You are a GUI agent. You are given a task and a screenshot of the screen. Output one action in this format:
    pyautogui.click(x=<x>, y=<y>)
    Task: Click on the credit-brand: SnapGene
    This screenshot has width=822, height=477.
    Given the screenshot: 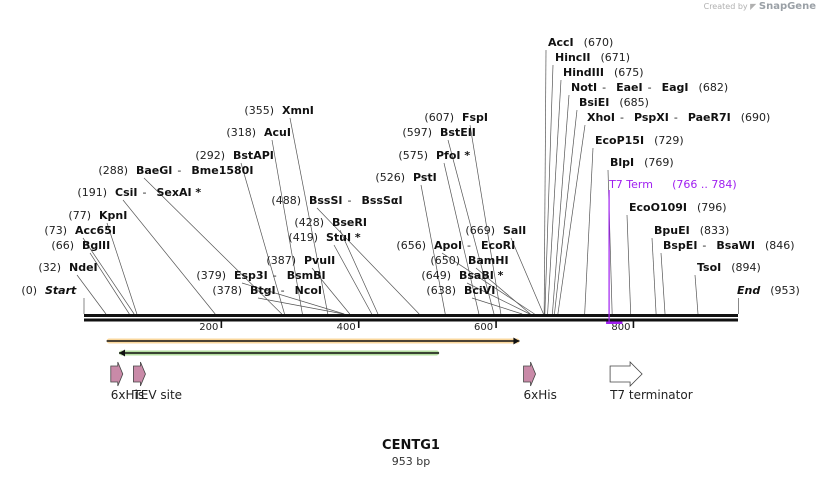 What is the action you would take?
    pyautogui.click(x=787, y=6)
    